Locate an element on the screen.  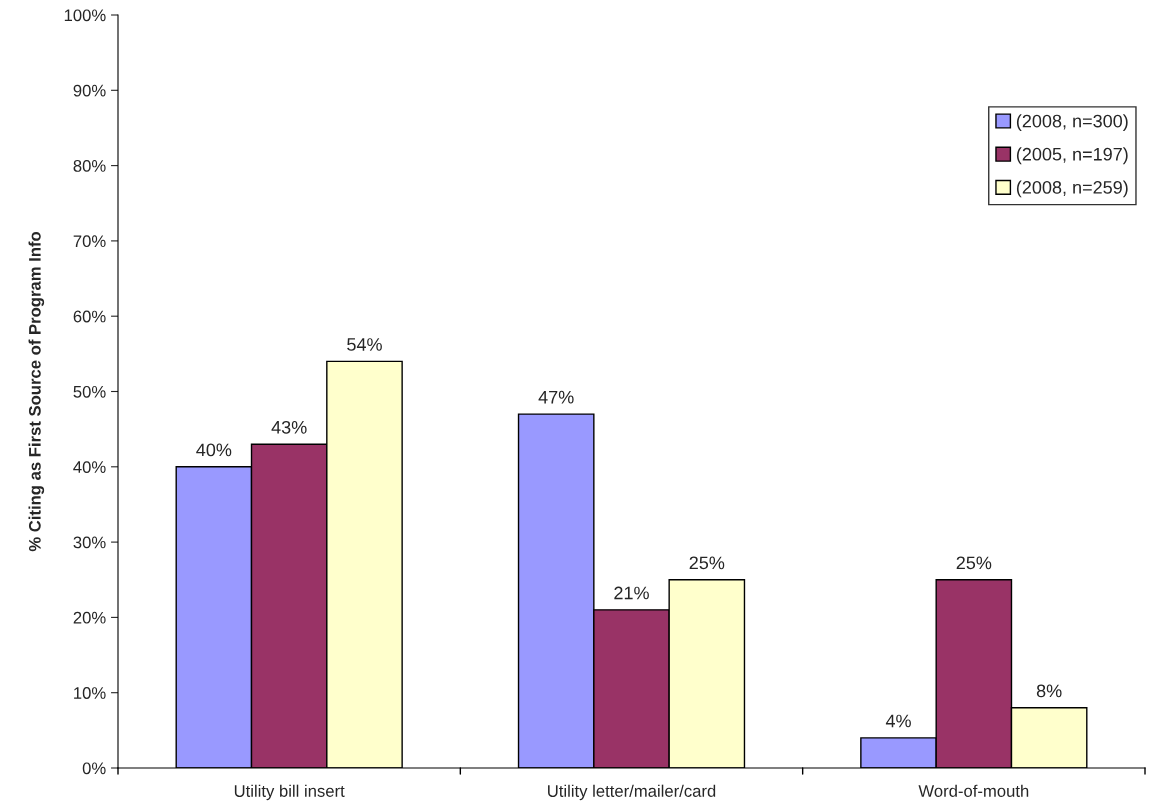
legend-label: (2005, n=197) is located at coordinates (1072, 156).